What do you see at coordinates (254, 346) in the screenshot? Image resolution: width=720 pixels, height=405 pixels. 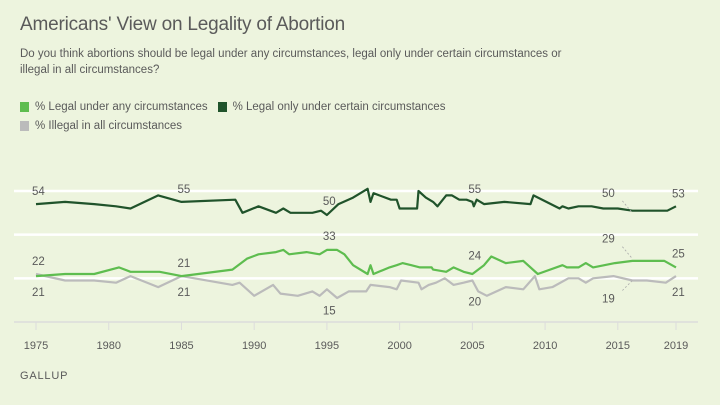 I see `x-tick-label-1990: 1990` at bounding box center [254, 346].